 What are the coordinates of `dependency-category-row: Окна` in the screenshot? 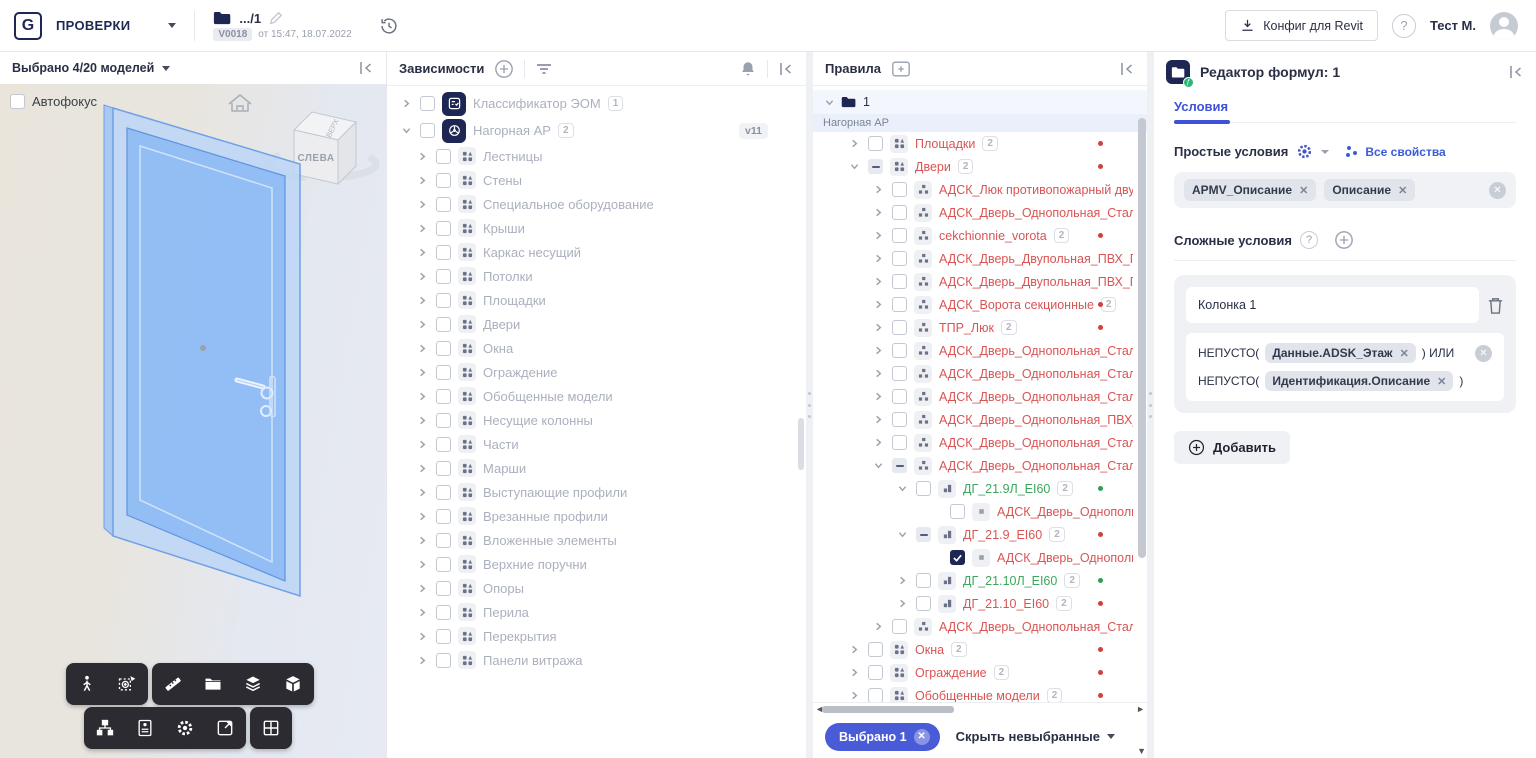 It's located at (596, 348).